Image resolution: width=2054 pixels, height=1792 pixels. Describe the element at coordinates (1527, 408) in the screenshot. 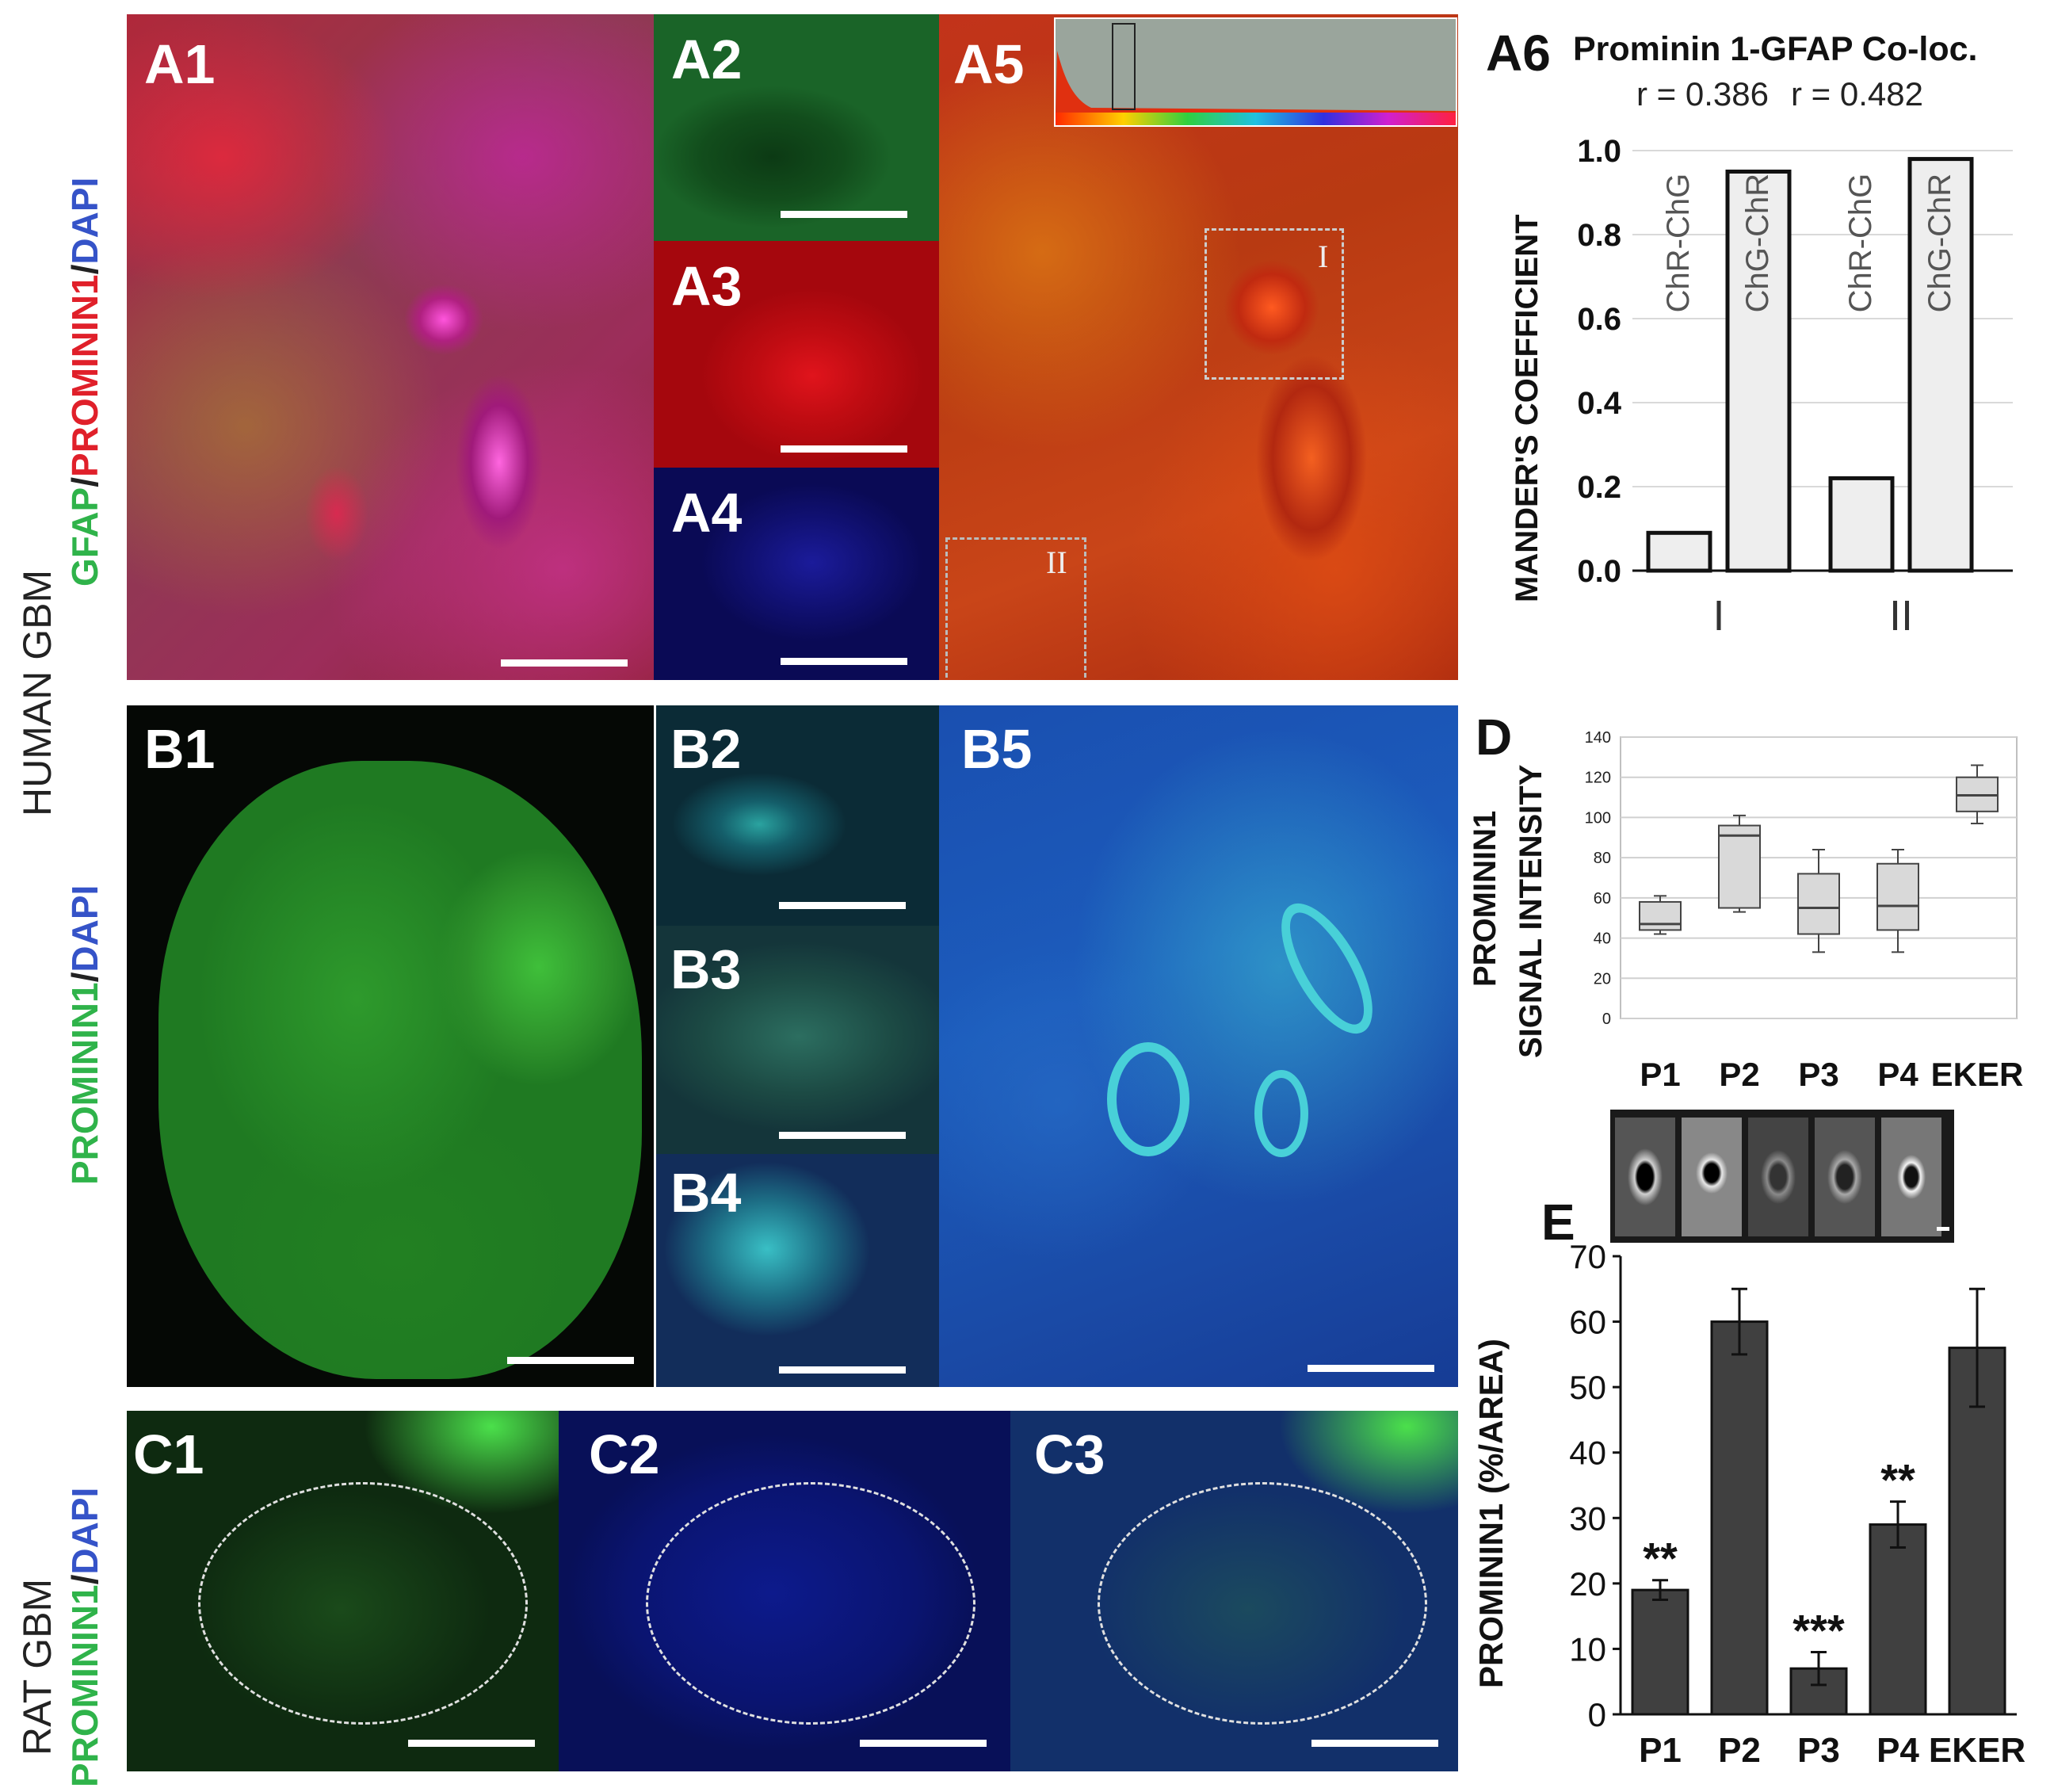

I see `chart-a6-ylabel: MANDER'S COEFFICIENT` at that location.